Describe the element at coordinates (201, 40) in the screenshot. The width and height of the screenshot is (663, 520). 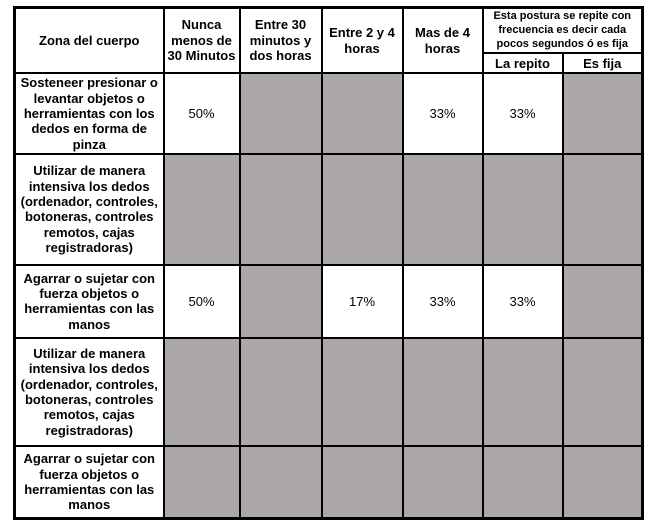
I see `header-nunca-menos-30: Nunca menos de 30 Minutos` at that location.